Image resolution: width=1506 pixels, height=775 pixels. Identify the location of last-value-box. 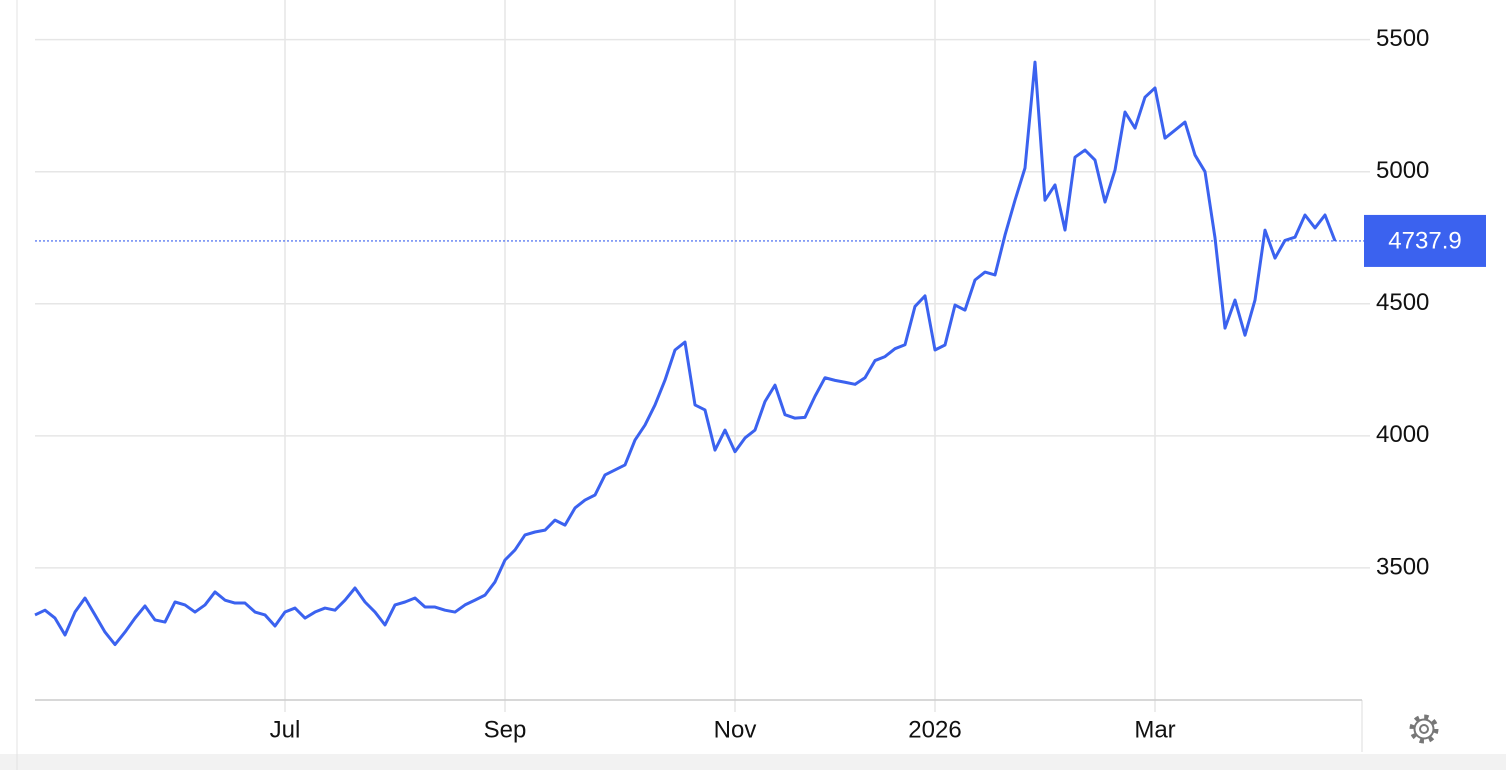
(1425, 240).